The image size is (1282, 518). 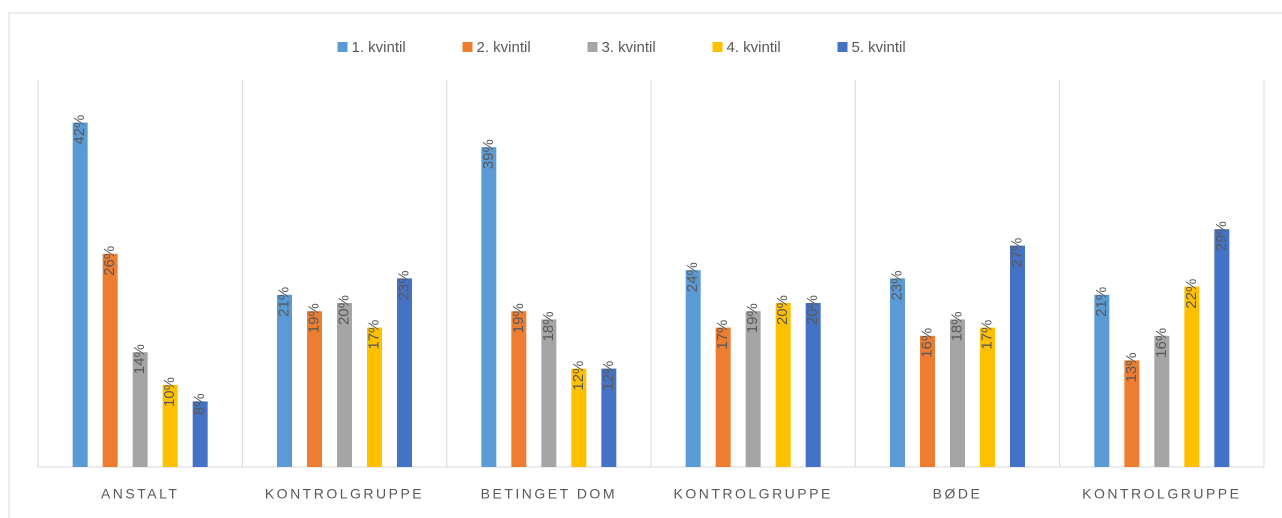 I want to click on value-label: 22%, so click(x=1191, y=294).